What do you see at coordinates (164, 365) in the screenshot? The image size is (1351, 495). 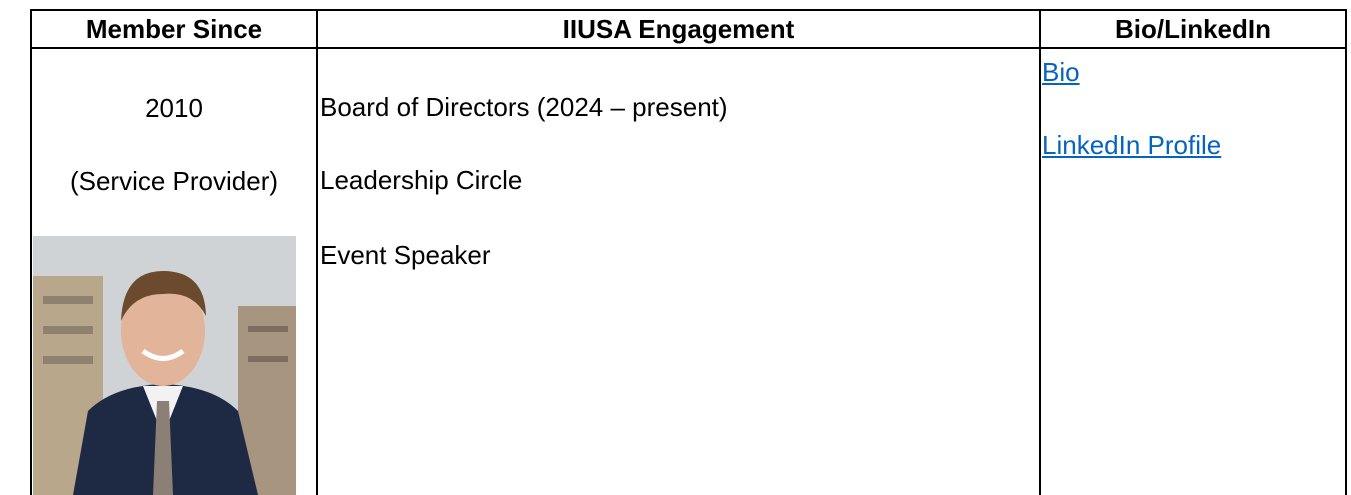 I see `member-photo` at bounding box center [164, 365].